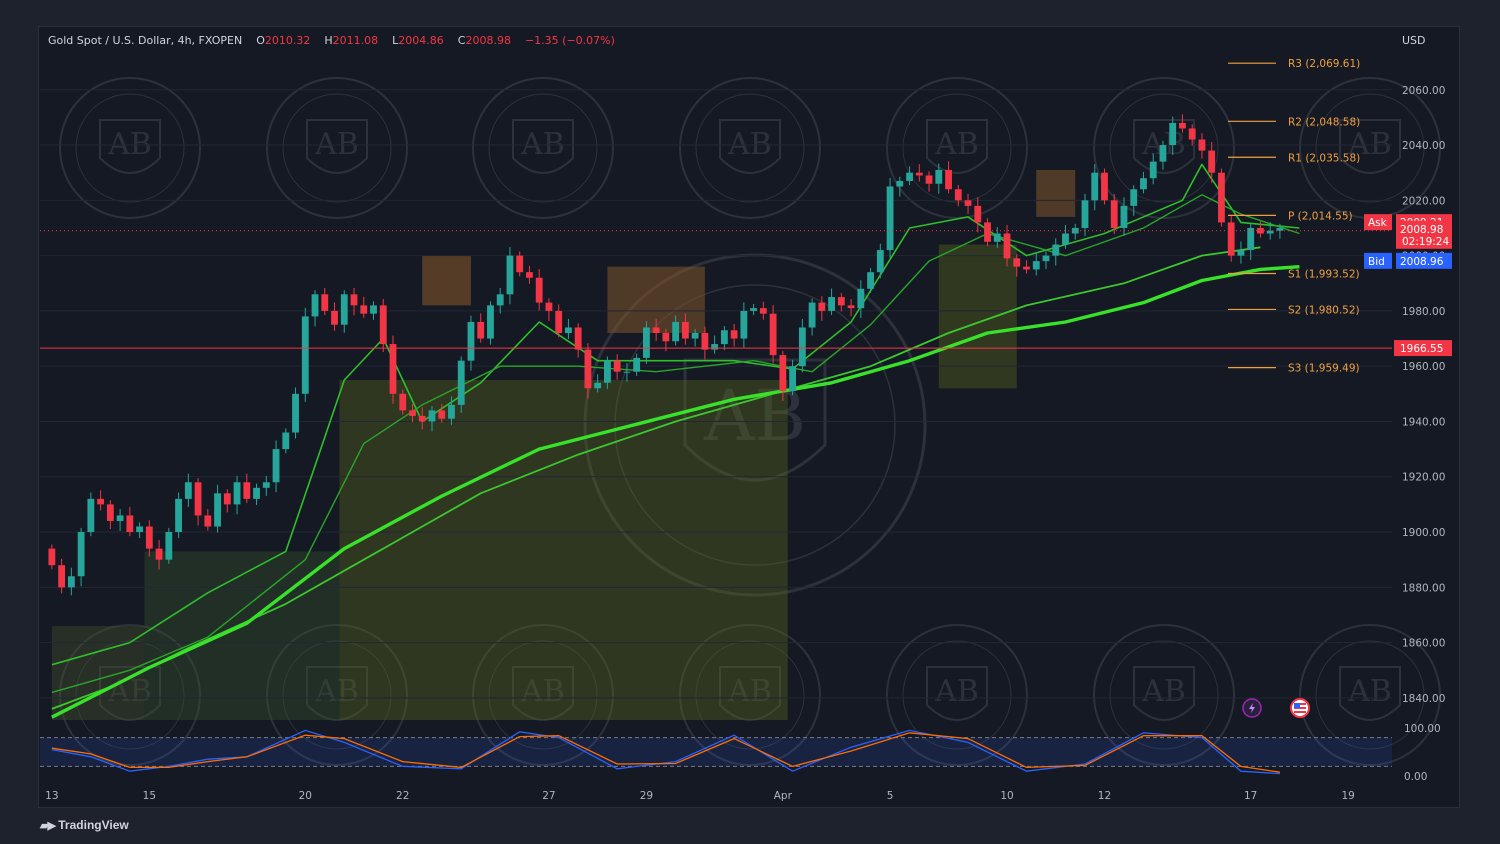 This screenshot has height=844, width=1500. Describe the element at coordinates (646, 796) in the screenshot. I see `x-tick-label: 29` at that location.